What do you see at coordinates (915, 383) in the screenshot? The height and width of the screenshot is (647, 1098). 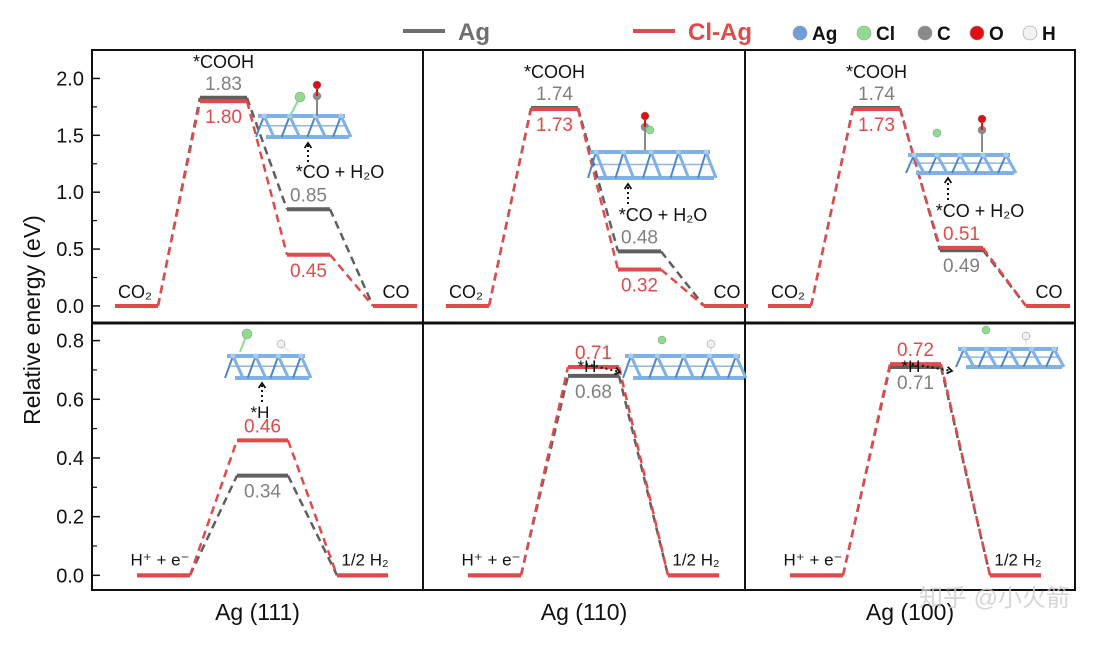 I see `value-label-ag: 0.71` at bounding box center [915, 383].